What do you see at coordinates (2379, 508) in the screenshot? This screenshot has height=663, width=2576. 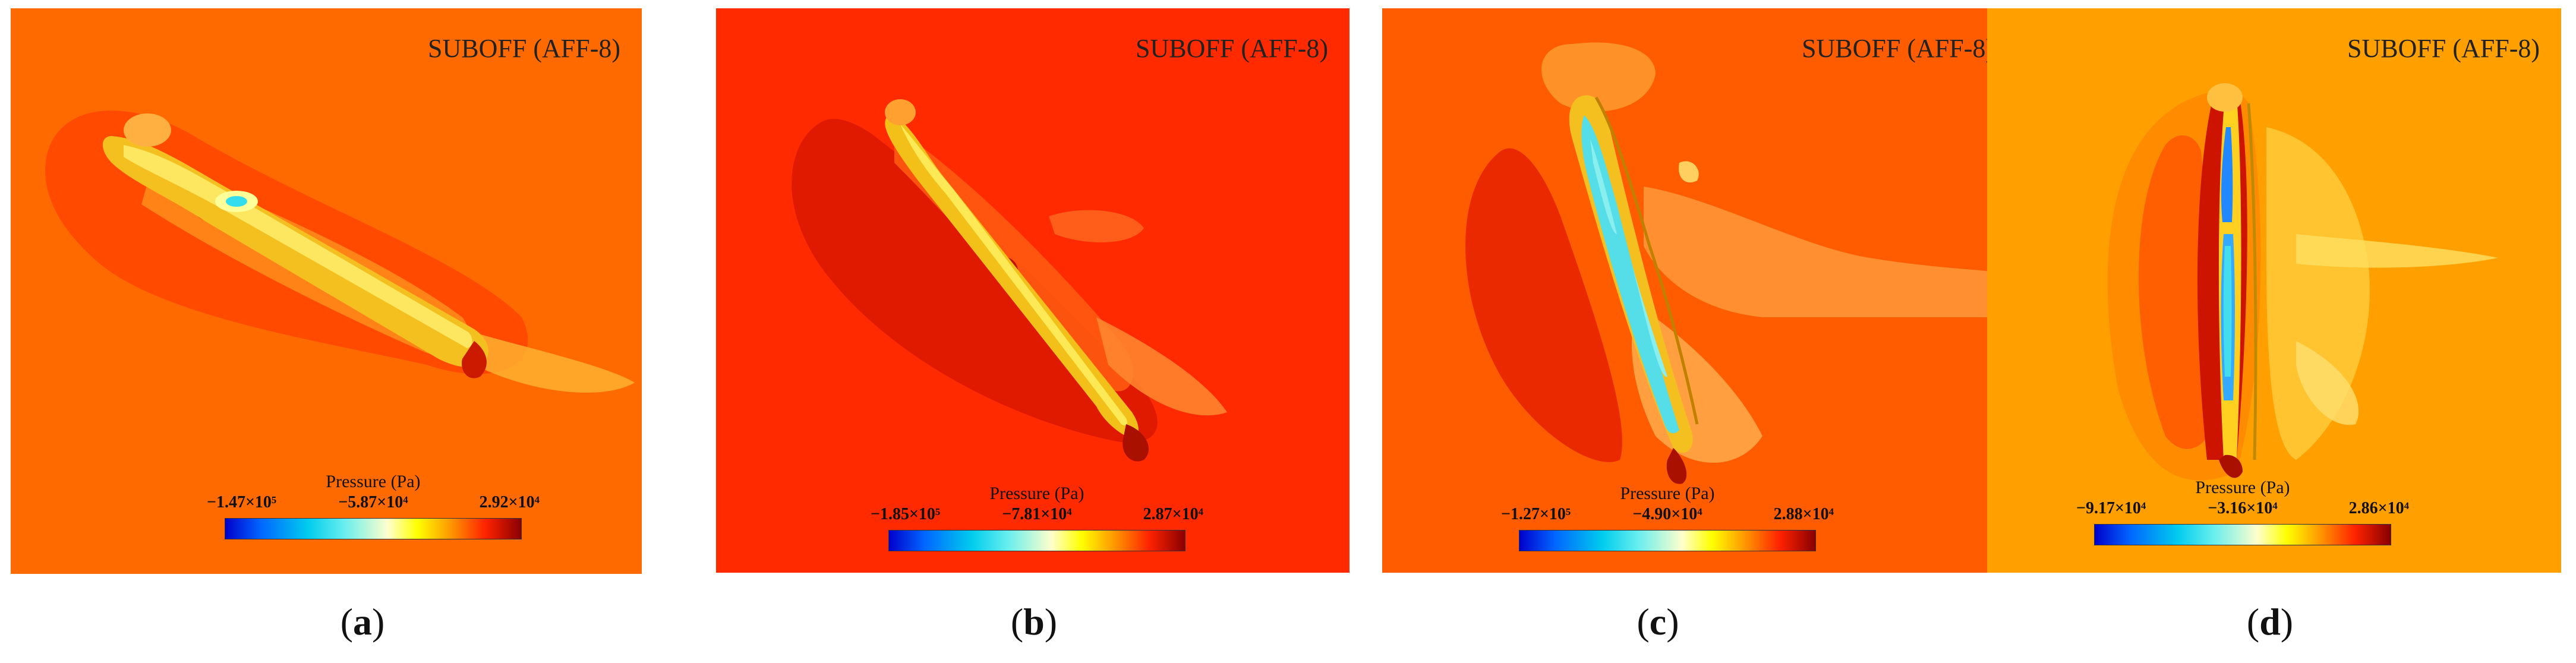 I see `legend-max: 2.86×10⁴` at bounding box center [2379, 508].